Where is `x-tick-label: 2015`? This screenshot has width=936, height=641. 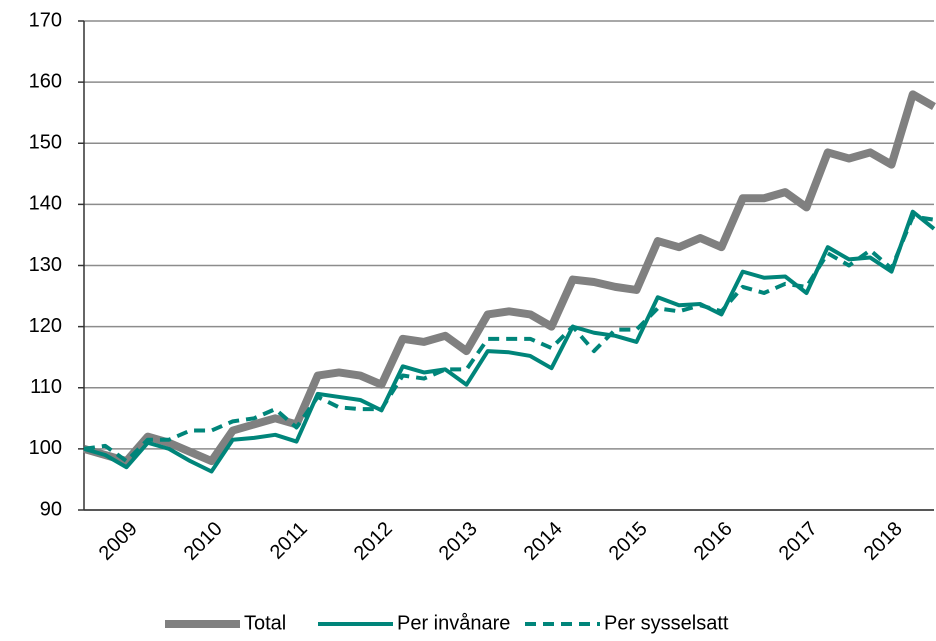
x-tick-label: 2015 is located at coordinates (628, 541).